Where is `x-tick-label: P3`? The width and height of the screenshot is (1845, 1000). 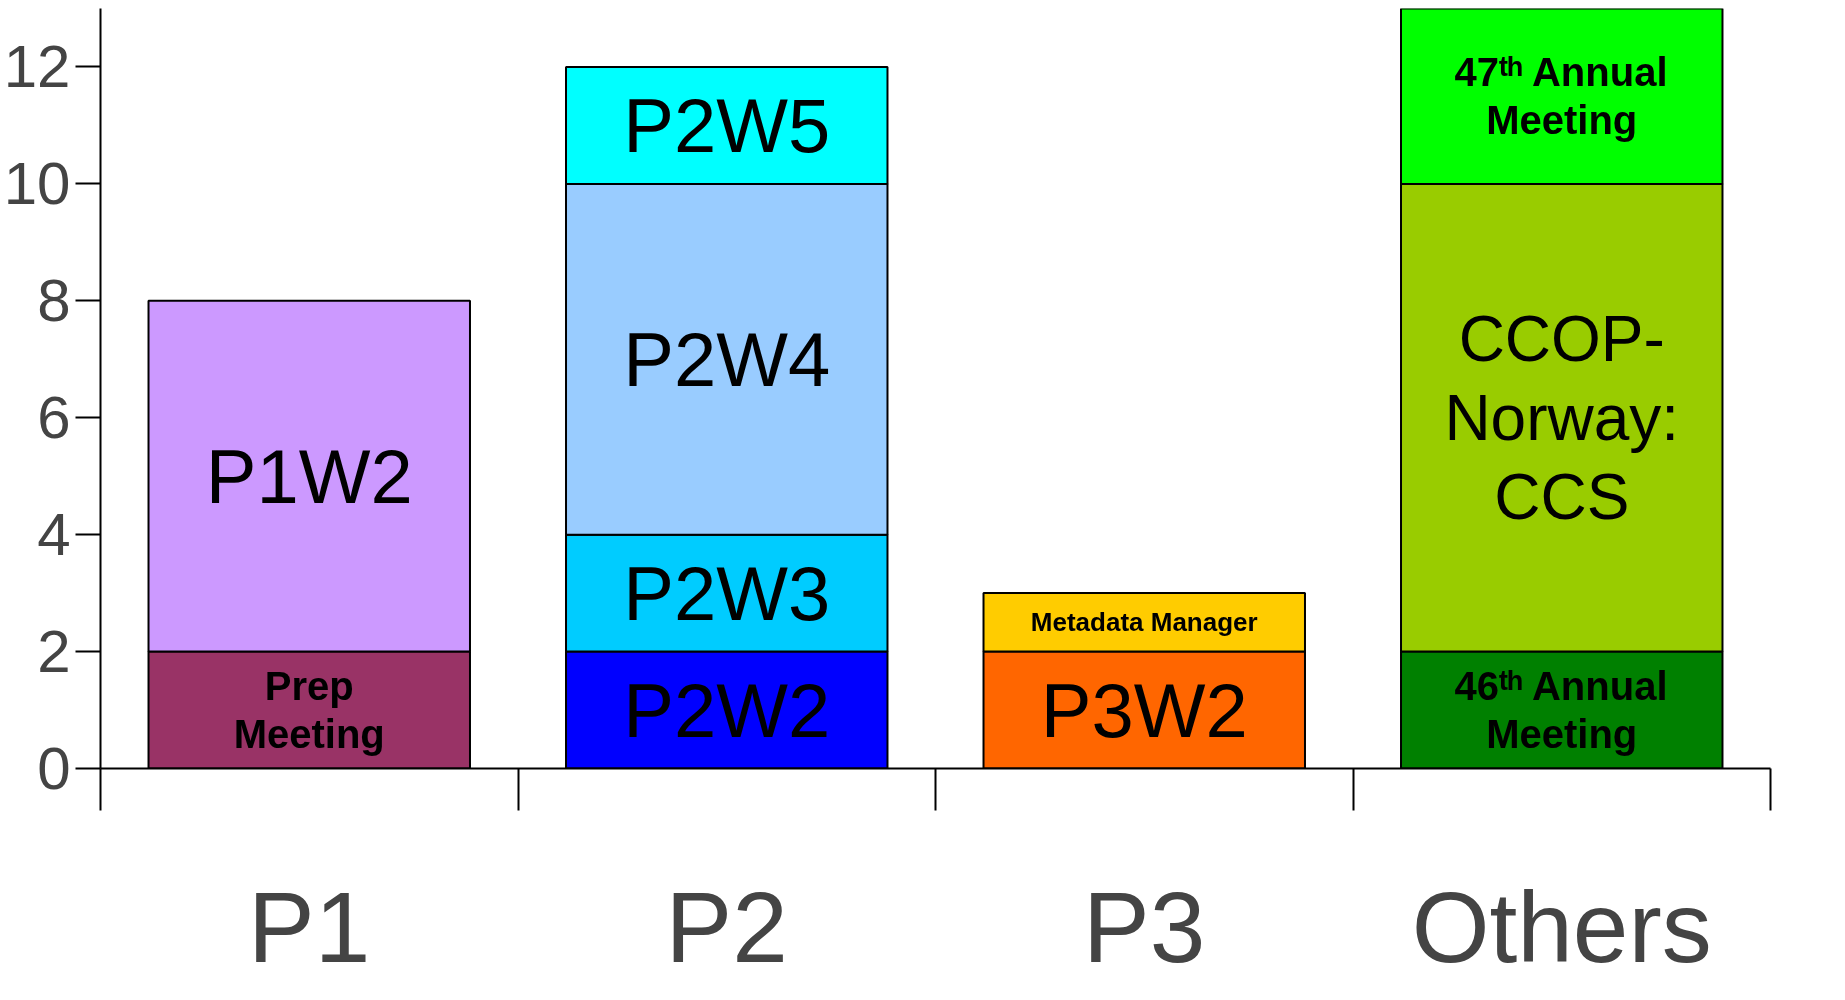 x-tick-label: P3 is located at coordinates (1144, 926).